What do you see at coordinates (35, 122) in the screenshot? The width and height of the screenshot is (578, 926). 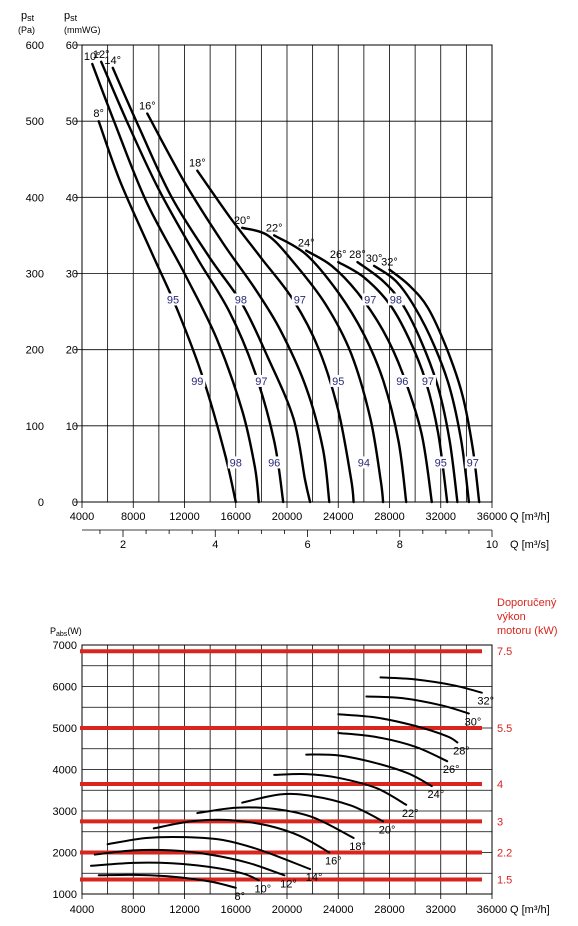 I see `y-tick-pa: 500` at bounding box center [35, 122].